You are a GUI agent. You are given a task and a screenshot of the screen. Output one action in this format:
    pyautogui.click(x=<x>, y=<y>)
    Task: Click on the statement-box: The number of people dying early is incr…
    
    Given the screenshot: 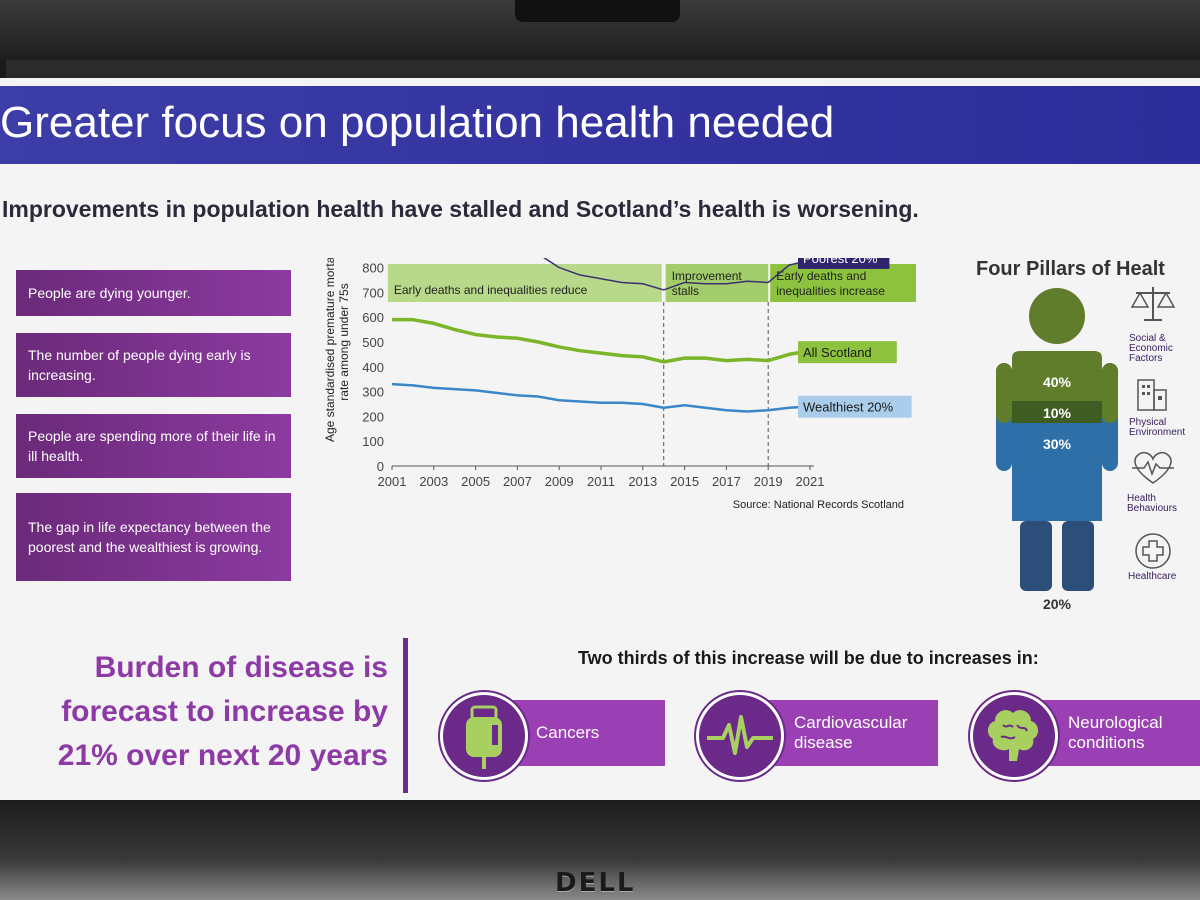 What is the action you would take?
    pyautogui.click(x=153, y=365)
    